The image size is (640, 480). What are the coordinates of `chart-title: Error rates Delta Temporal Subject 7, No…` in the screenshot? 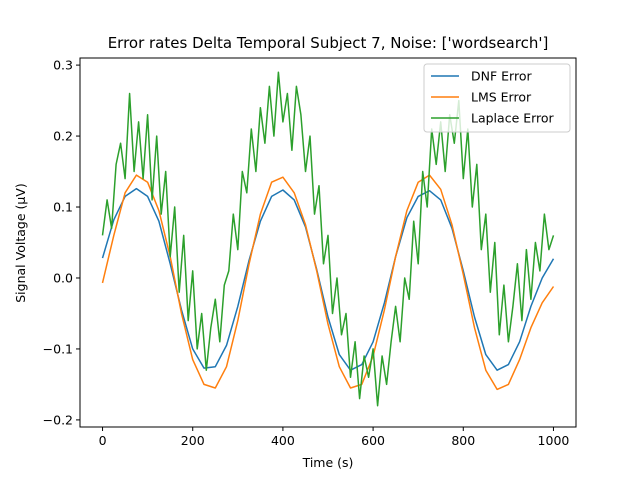 It's located at (328, 43).